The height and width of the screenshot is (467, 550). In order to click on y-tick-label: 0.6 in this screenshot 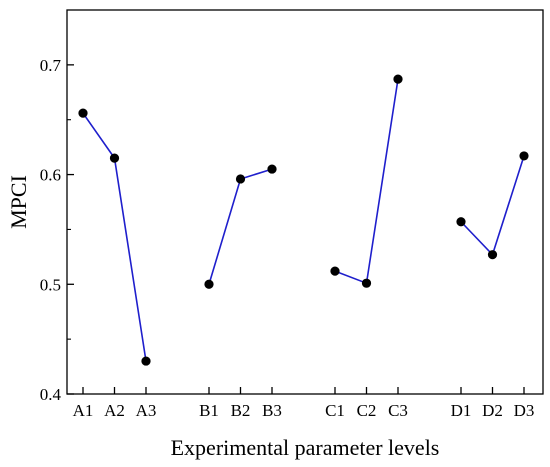, I will do `click(50, 175)`.